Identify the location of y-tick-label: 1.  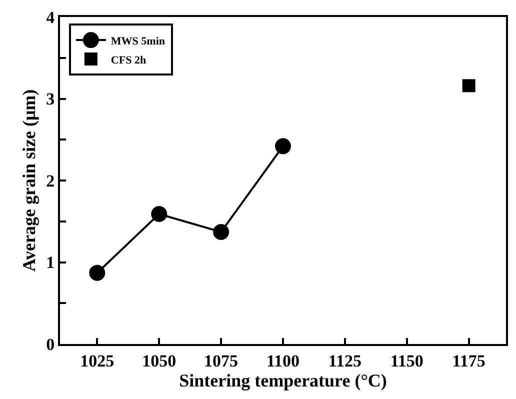
(50, 262).